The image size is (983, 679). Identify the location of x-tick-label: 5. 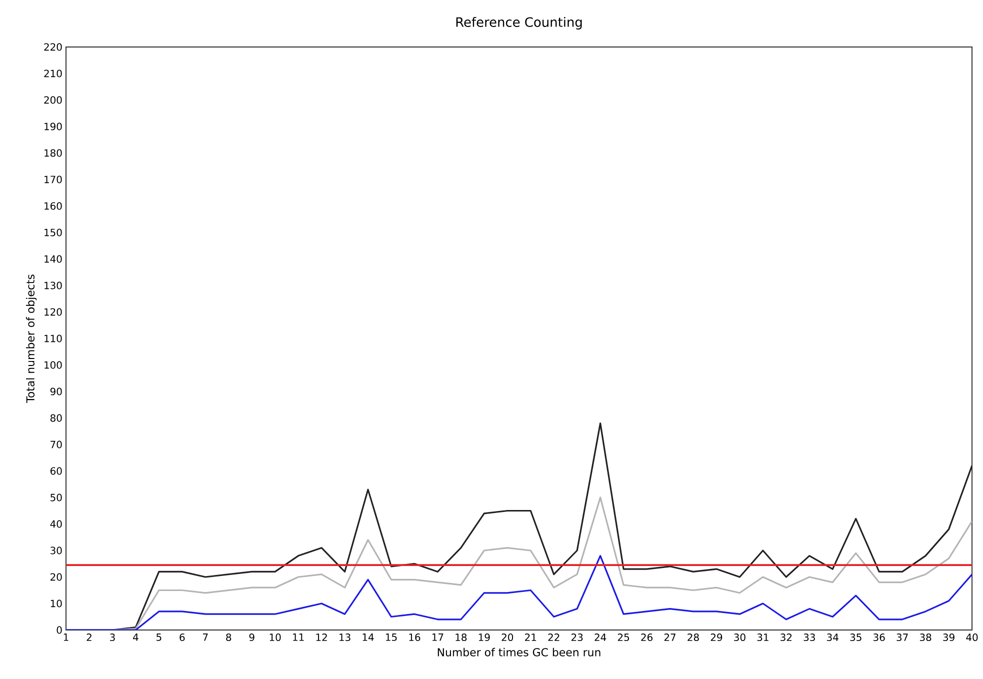
(159, 637).